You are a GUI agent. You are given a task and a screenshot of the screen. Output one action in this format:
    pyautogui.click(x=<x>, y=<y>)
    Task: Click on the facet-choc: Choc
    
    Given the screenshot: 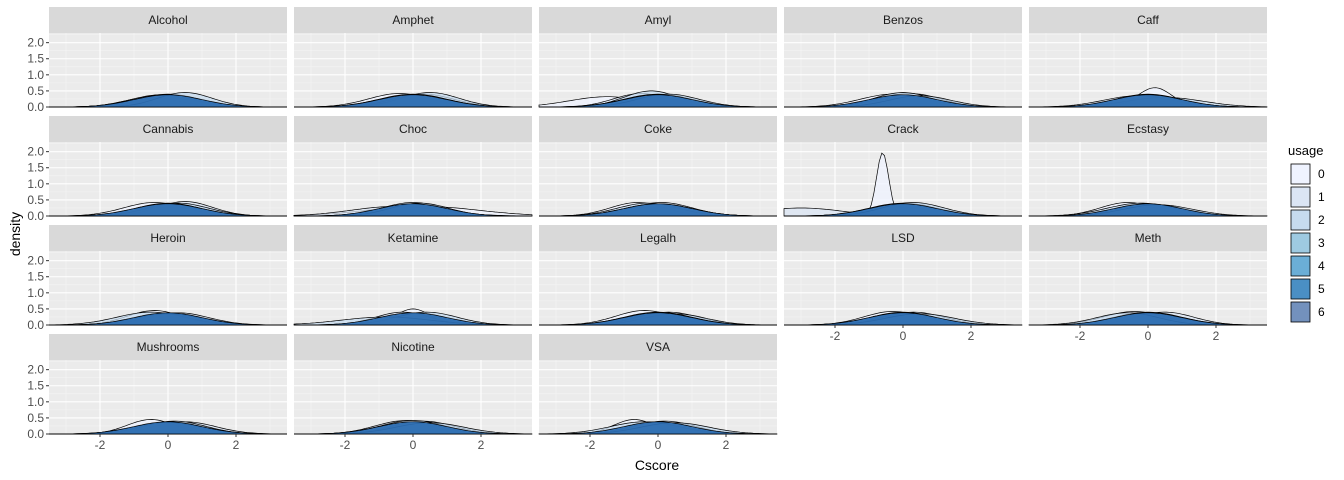 What is the action you would take?
    pyautogui.click(x=413, y=166)
    